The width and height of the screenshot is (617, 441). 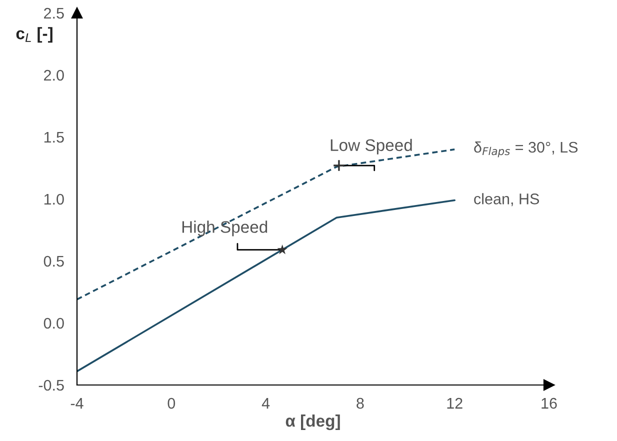 I want to click on y-axis-title: c$_{L}$ [-], so click(x=34, y=35).